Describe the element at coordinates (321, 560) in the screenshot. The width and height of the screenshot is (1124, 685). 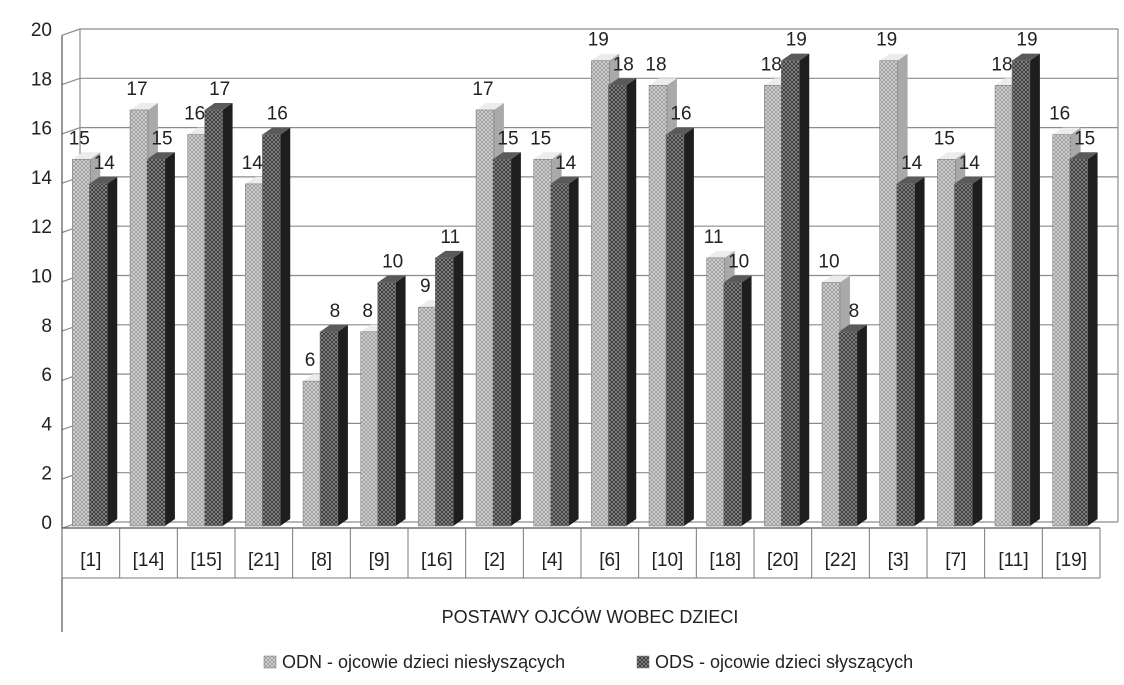
I see `category-label: [8]` at that location.